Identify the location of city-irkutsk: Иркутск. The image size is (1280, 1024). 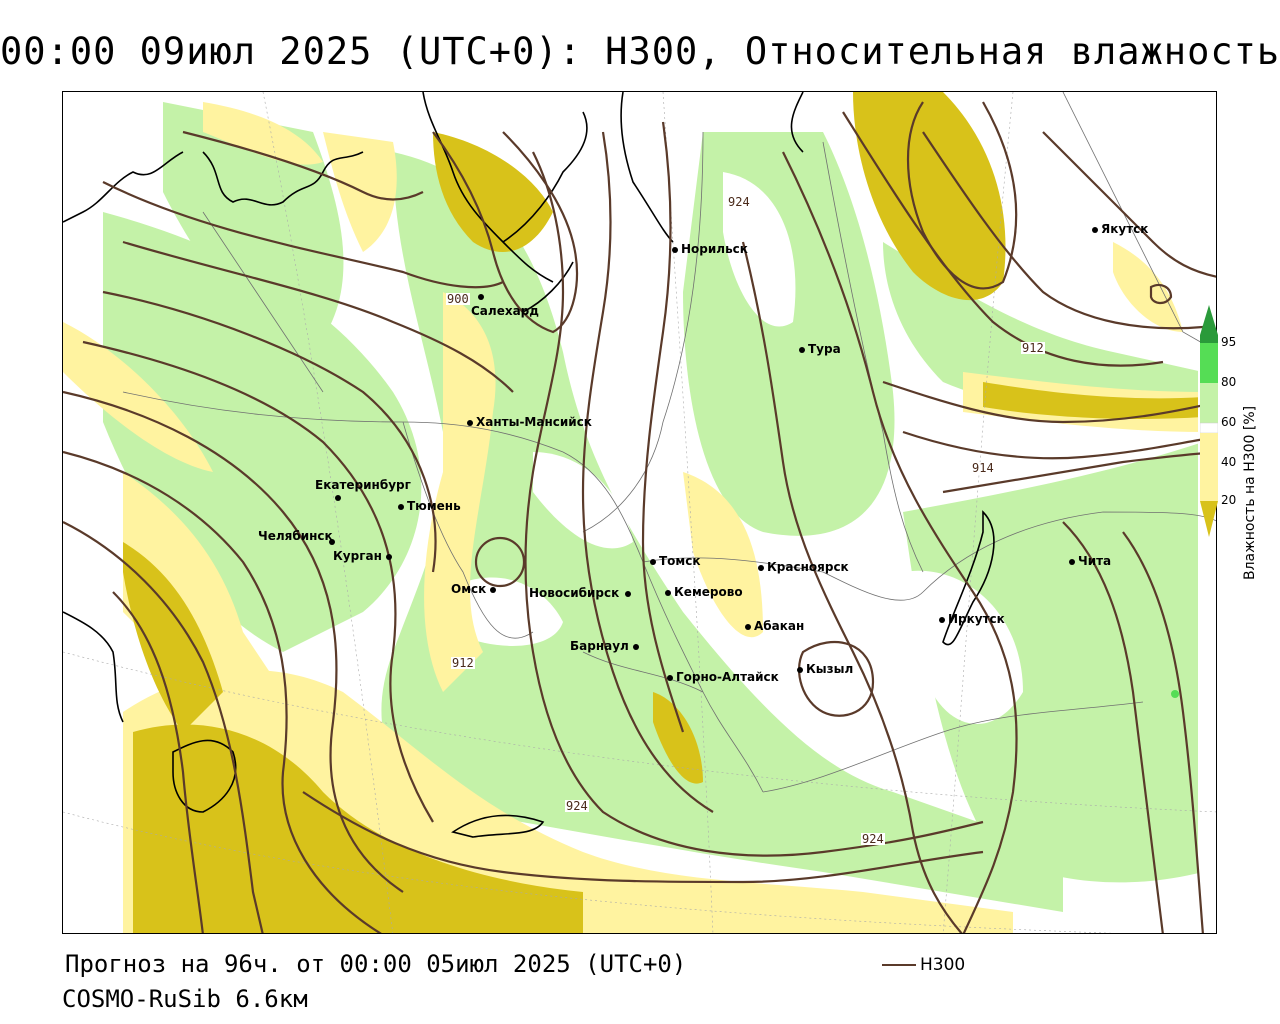
(972, 619).